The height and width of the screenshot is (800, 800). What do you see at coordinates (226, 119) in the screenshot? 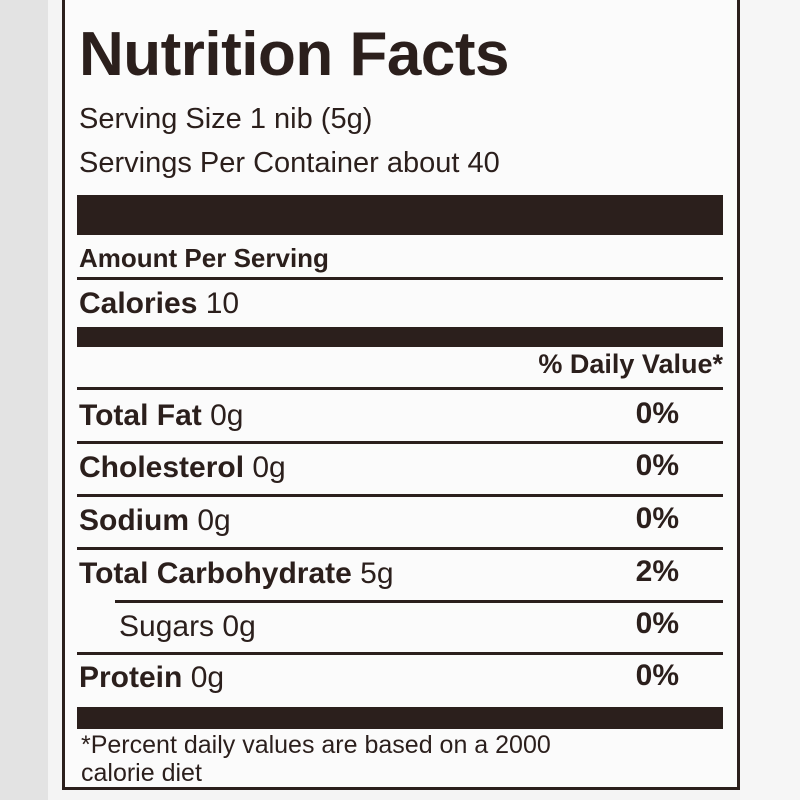
I see `serving-size: Serving Size 1 nib (5g)` at bounding box center [226, 119].